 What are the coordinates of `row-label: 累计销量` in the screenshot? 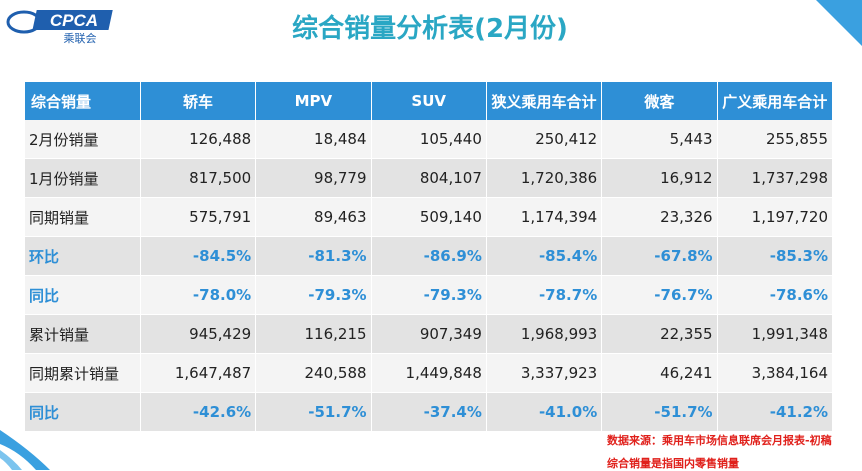 It's located at (83, 334).